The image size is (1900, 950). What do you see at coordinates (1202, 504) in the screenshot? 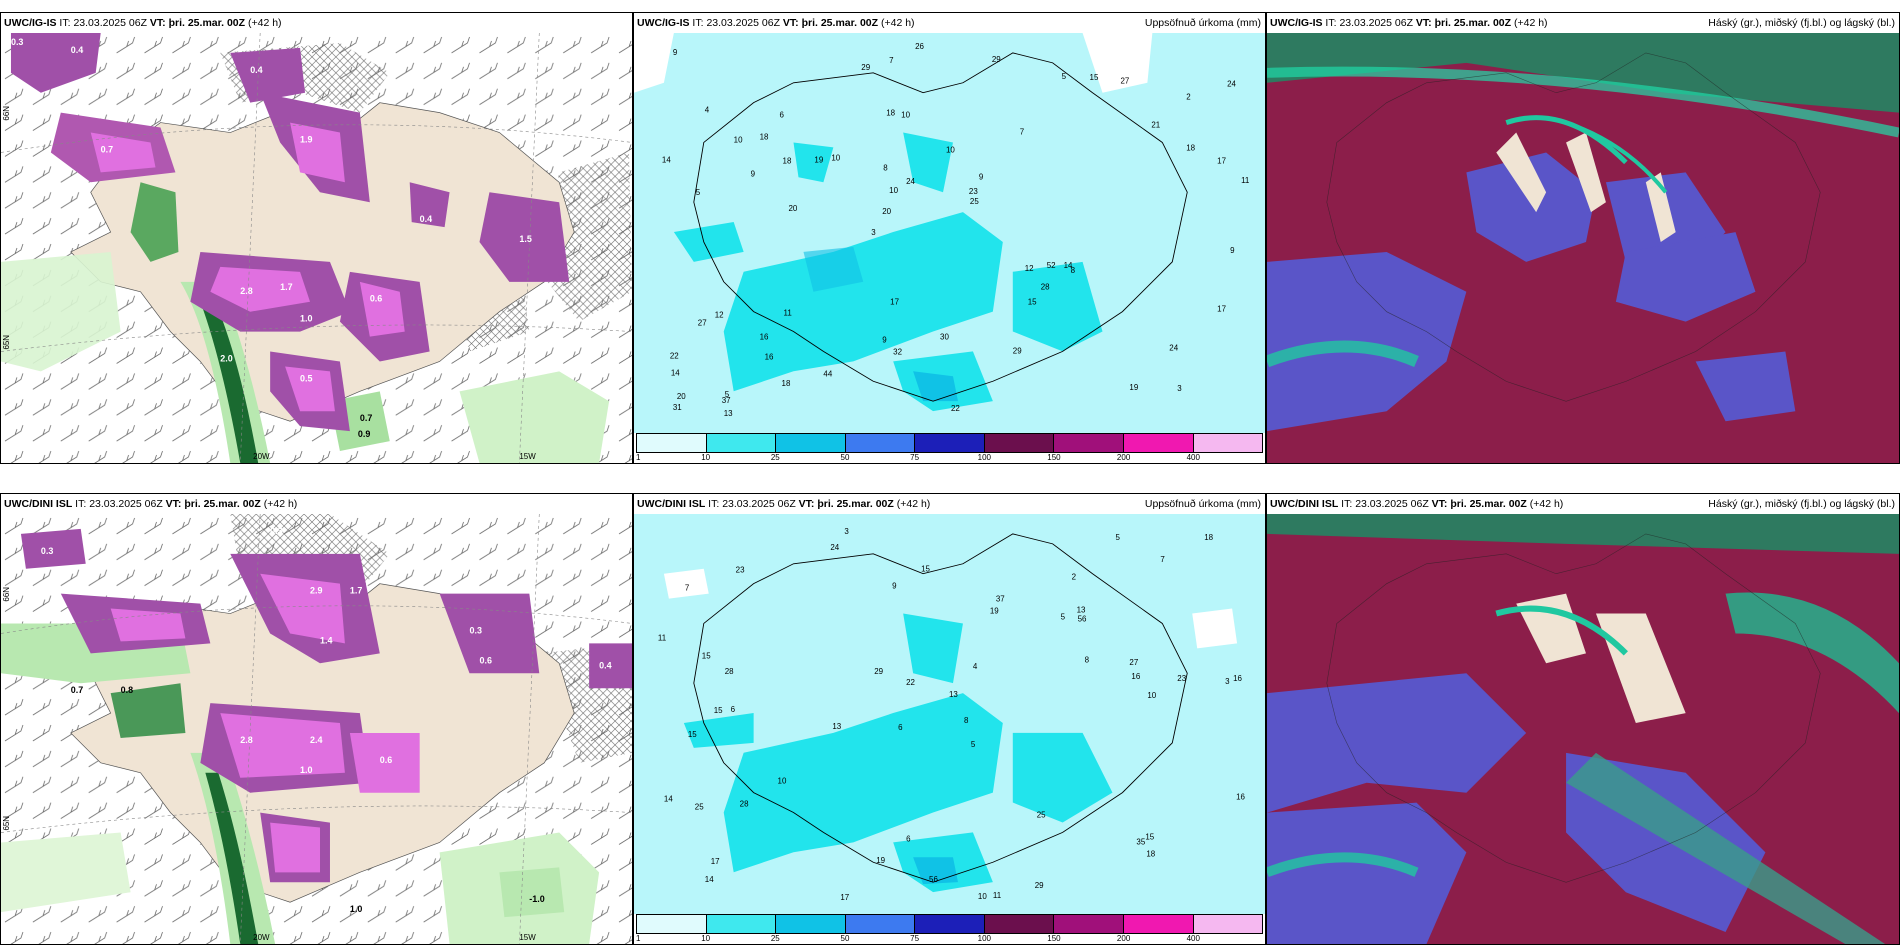
I see `map-title: Uppsöfnuð úrkoma (mm)` at bounding box center [1202, 504].